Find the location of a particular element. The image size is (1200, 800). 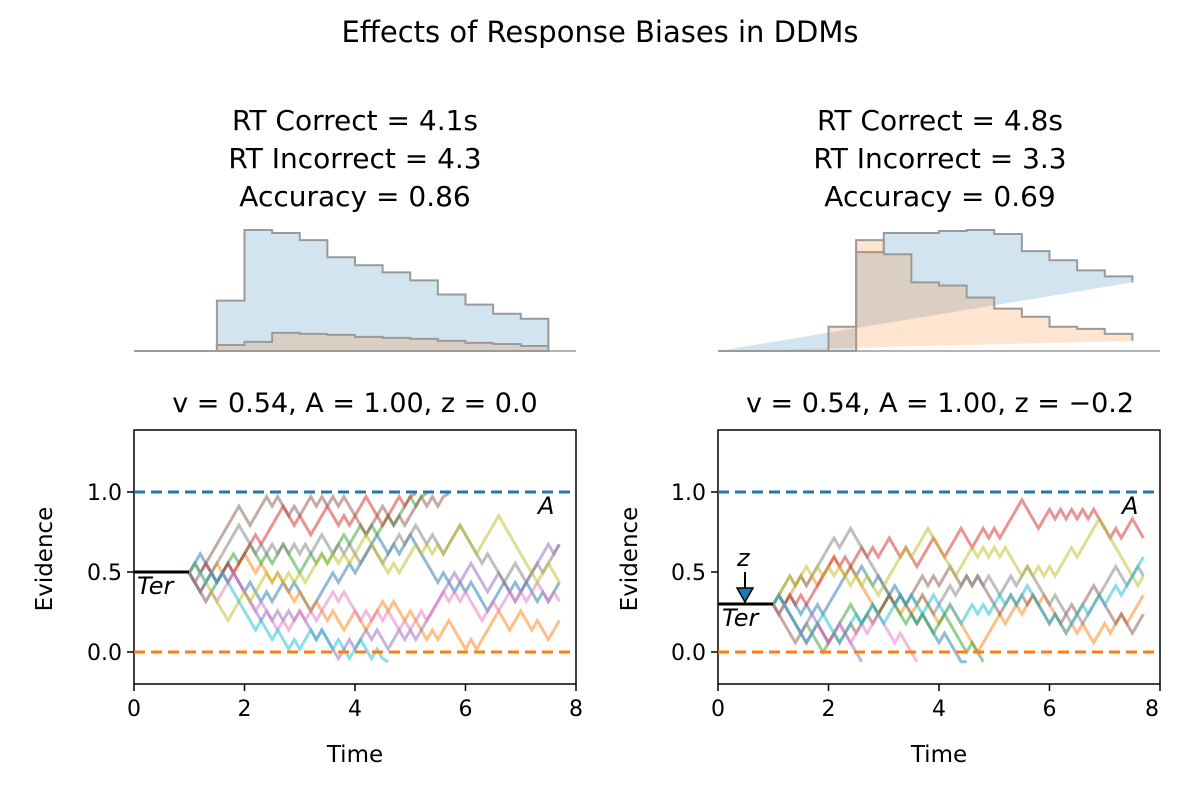

a-label-right: A is located at coordinates (1129, 506).